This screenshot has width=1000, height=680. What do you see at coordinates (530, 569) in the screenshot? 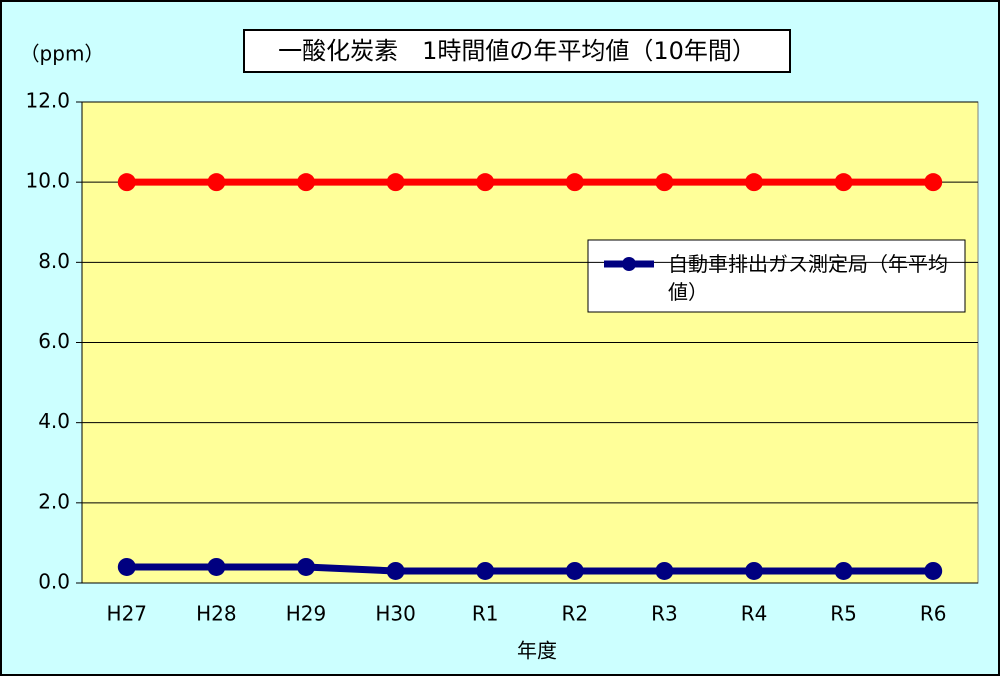
I see `series-line` at bounding box center [530, 569].